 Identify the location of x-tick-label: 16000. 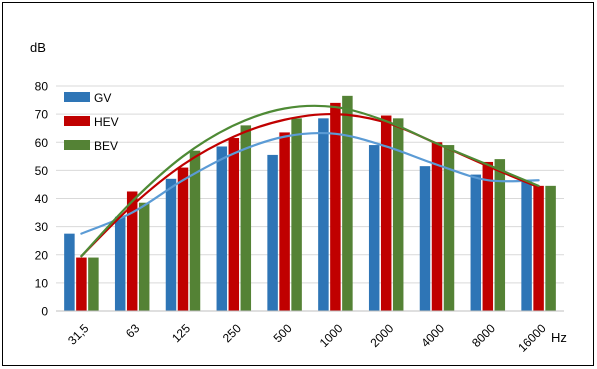
(532, 338).